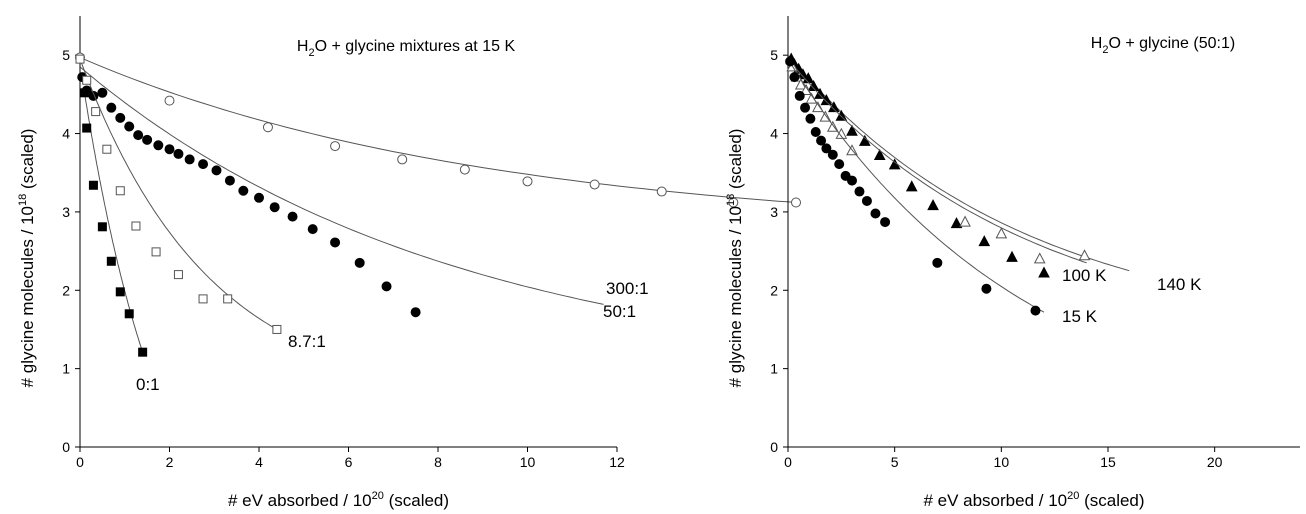  Describe the element at coordinates (259, 462) in the screenshot. I see `x-tick-label: 4` at that location.